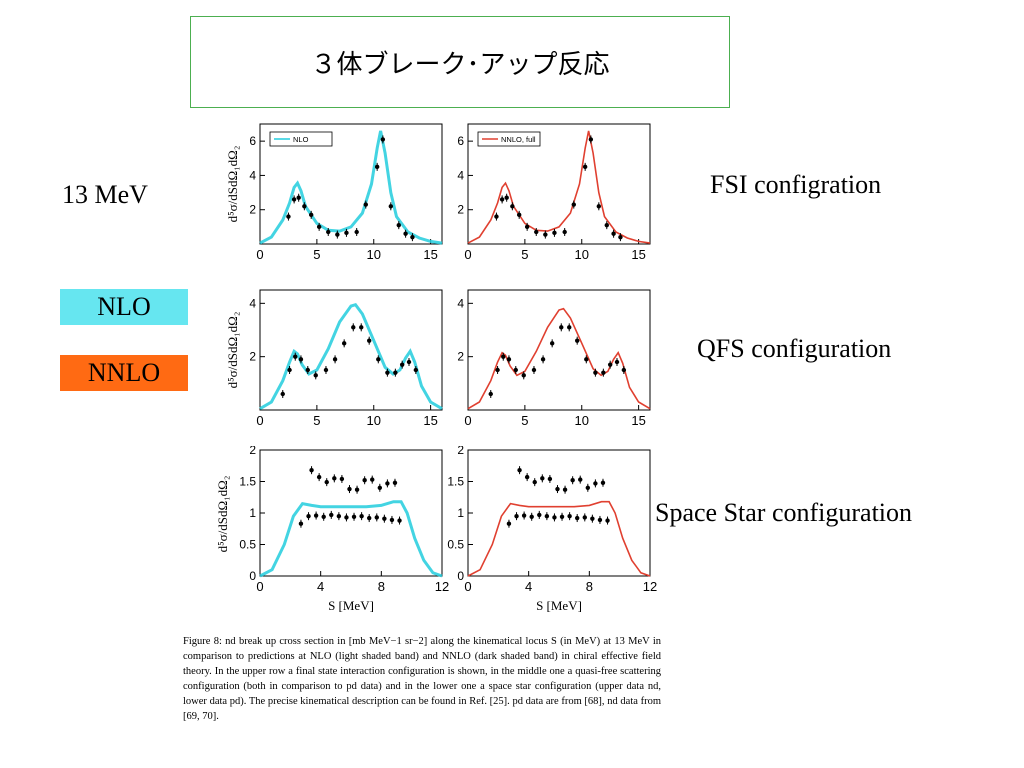 Image resolution: width=1024 pixels, height=768 pixels. What do you see at coordinates (301, 139) in the screenshot?
I see `legend-label: NLO` at bounding box center [301, 139].